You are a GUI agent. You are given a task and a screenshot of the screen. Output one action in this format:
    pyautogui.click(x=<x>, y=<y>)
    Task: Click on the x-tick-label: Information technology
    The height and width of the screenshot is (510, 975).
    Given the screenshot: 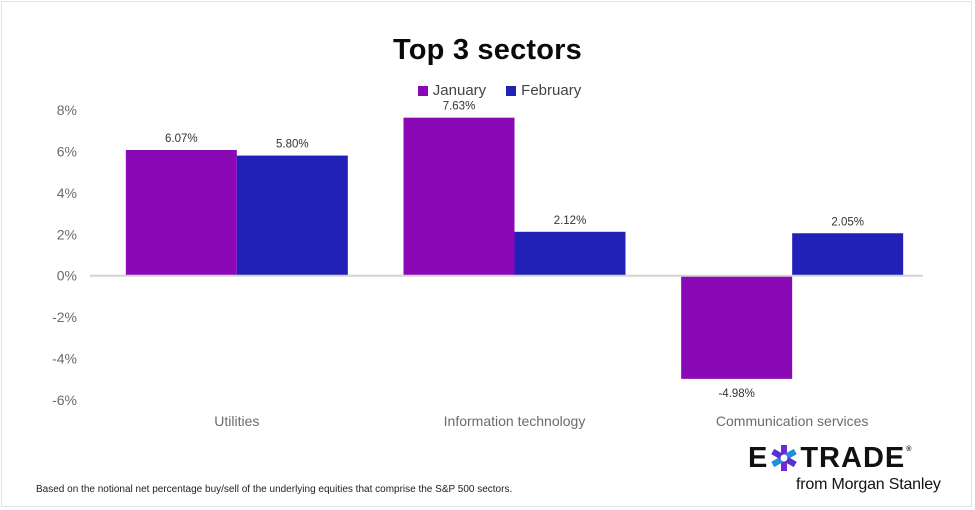 What is the action you would take?
    pyautogui.click(x=515, y=421)
    